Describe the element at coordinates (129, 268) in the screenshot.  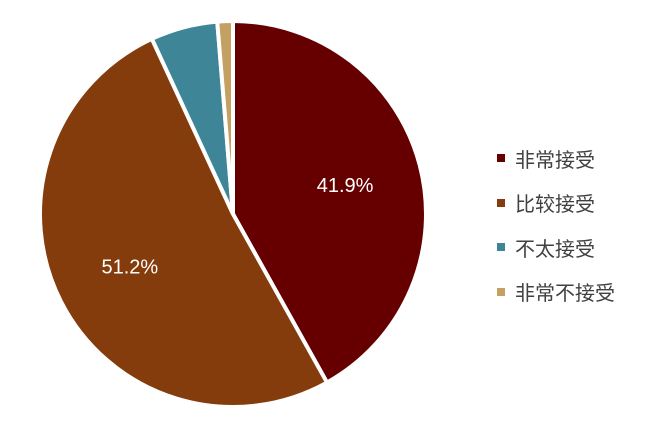
I see `data-label: 51.2%` at that location.